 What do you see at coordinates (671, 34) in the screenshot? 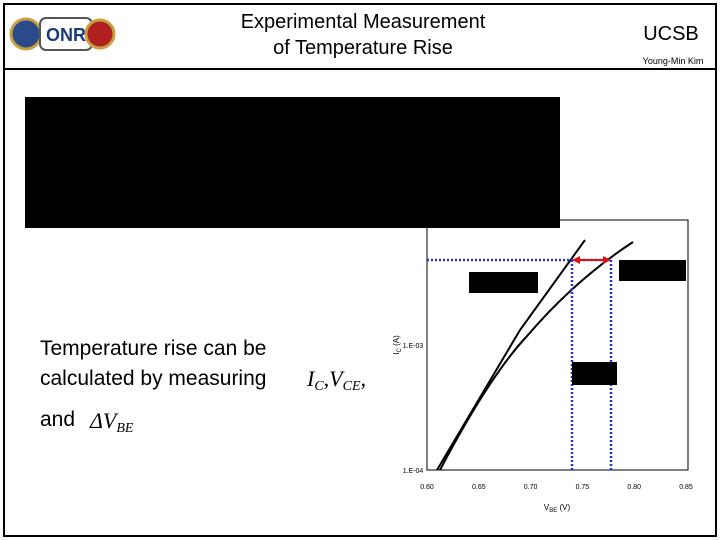
I see `affiliation: UCSB` at bounding box center [671, 34].